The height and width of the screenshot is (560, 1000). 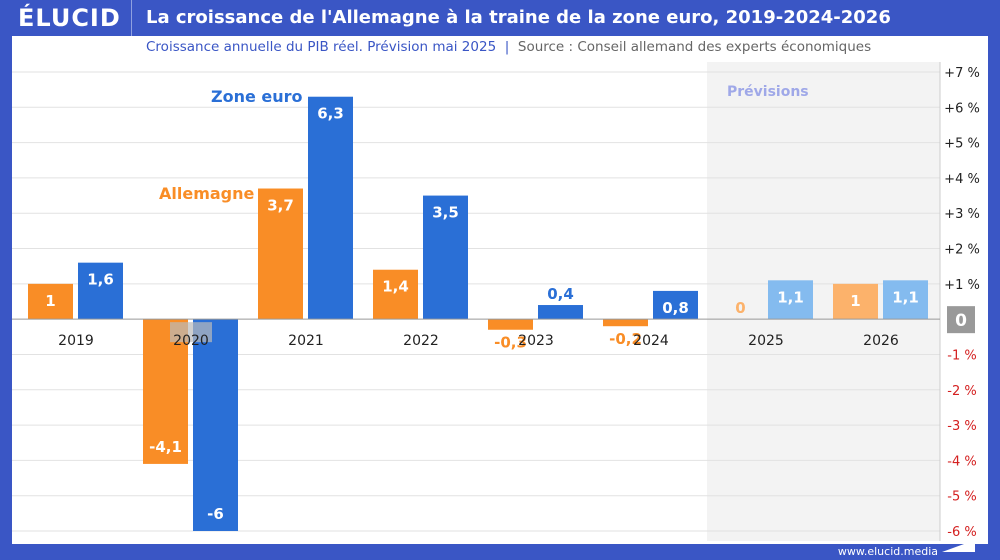 I want to click on legend-allemagne: Allemagne, so click(x=207, y=193).